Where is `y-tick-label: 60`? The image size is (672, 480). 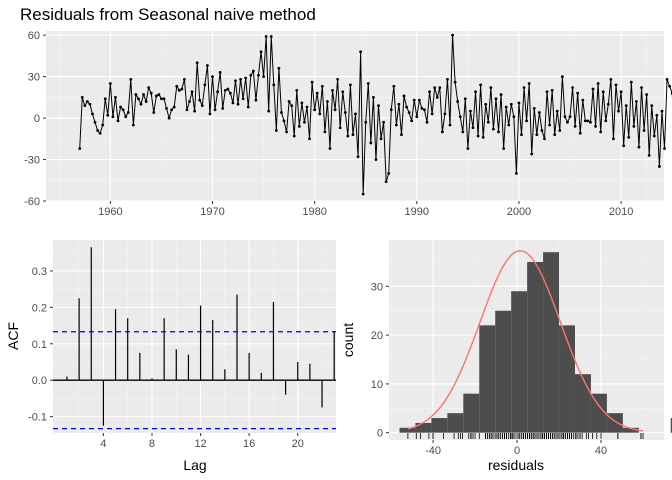 y-tick-label: 60 is located at coordinates (34, 36).